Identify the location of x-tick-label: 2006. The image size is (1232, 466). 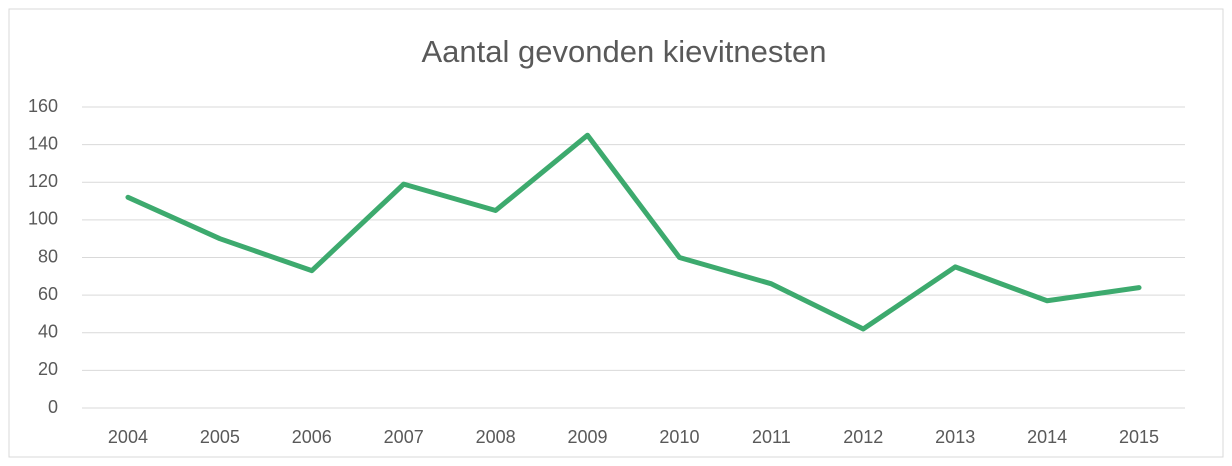
(312, 437).